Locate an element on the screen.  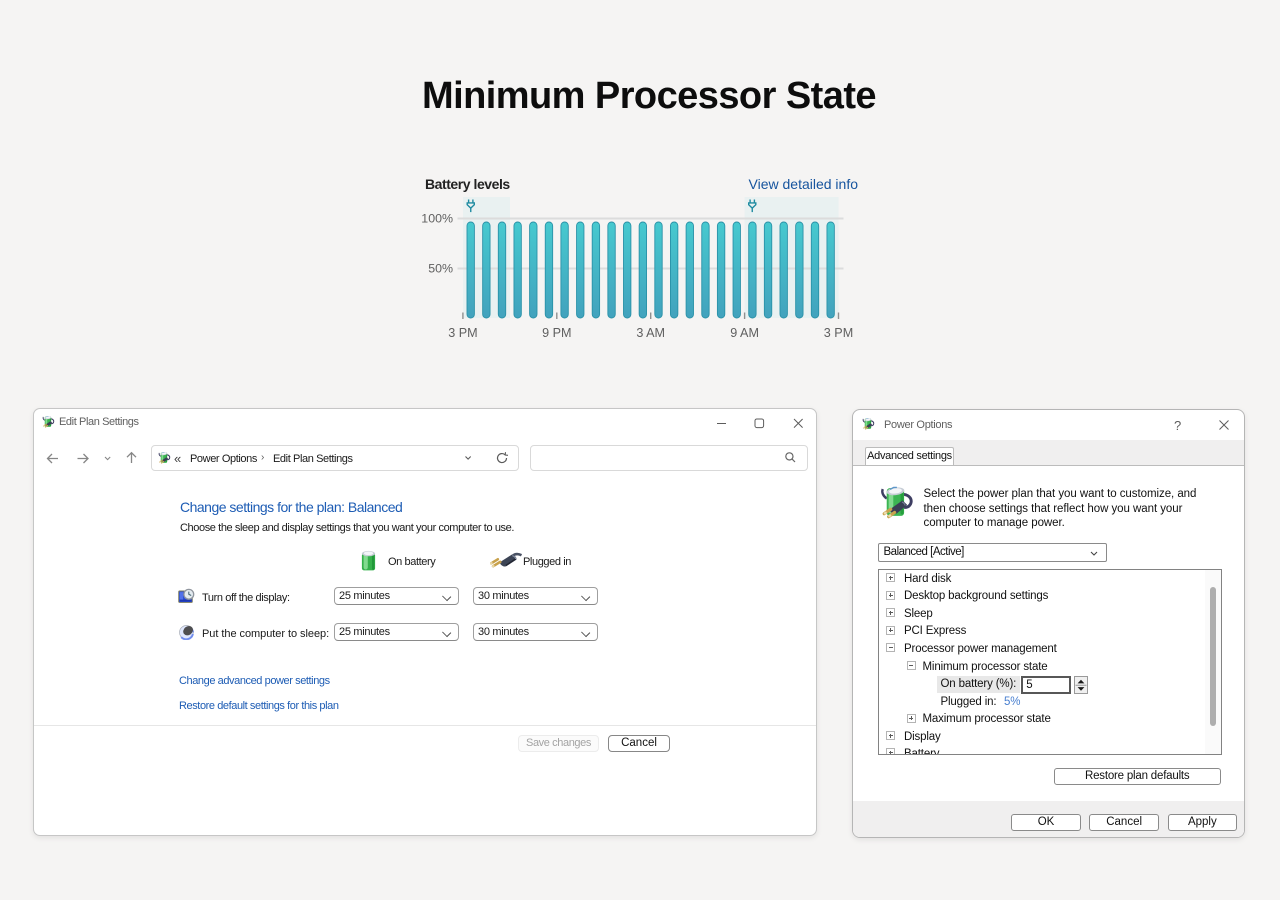
svg-text: 9 AM is located at coordinates (744, 333).